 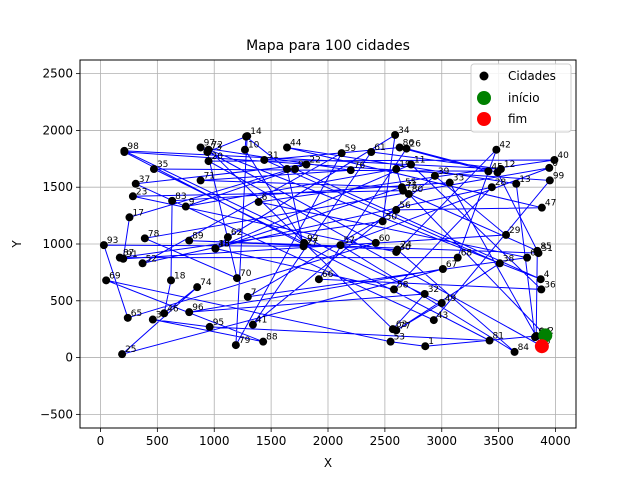 I want to click on legend-cidades-label: Cidades, so click(x=532, y=76).